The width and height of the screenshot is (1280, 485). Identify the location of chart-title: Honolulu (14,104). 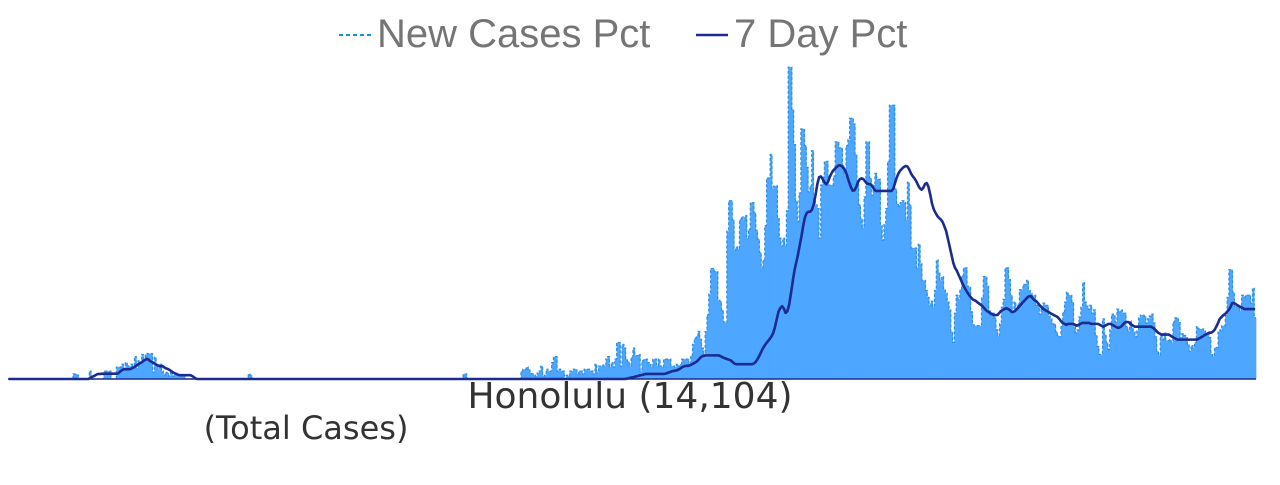
(629, 396).